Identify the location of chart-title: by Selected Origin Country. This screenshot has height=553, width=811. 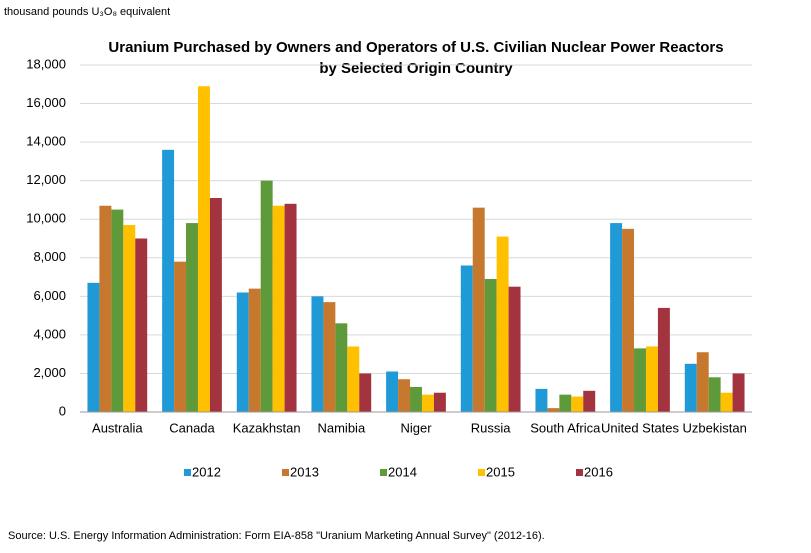
(416, 68).